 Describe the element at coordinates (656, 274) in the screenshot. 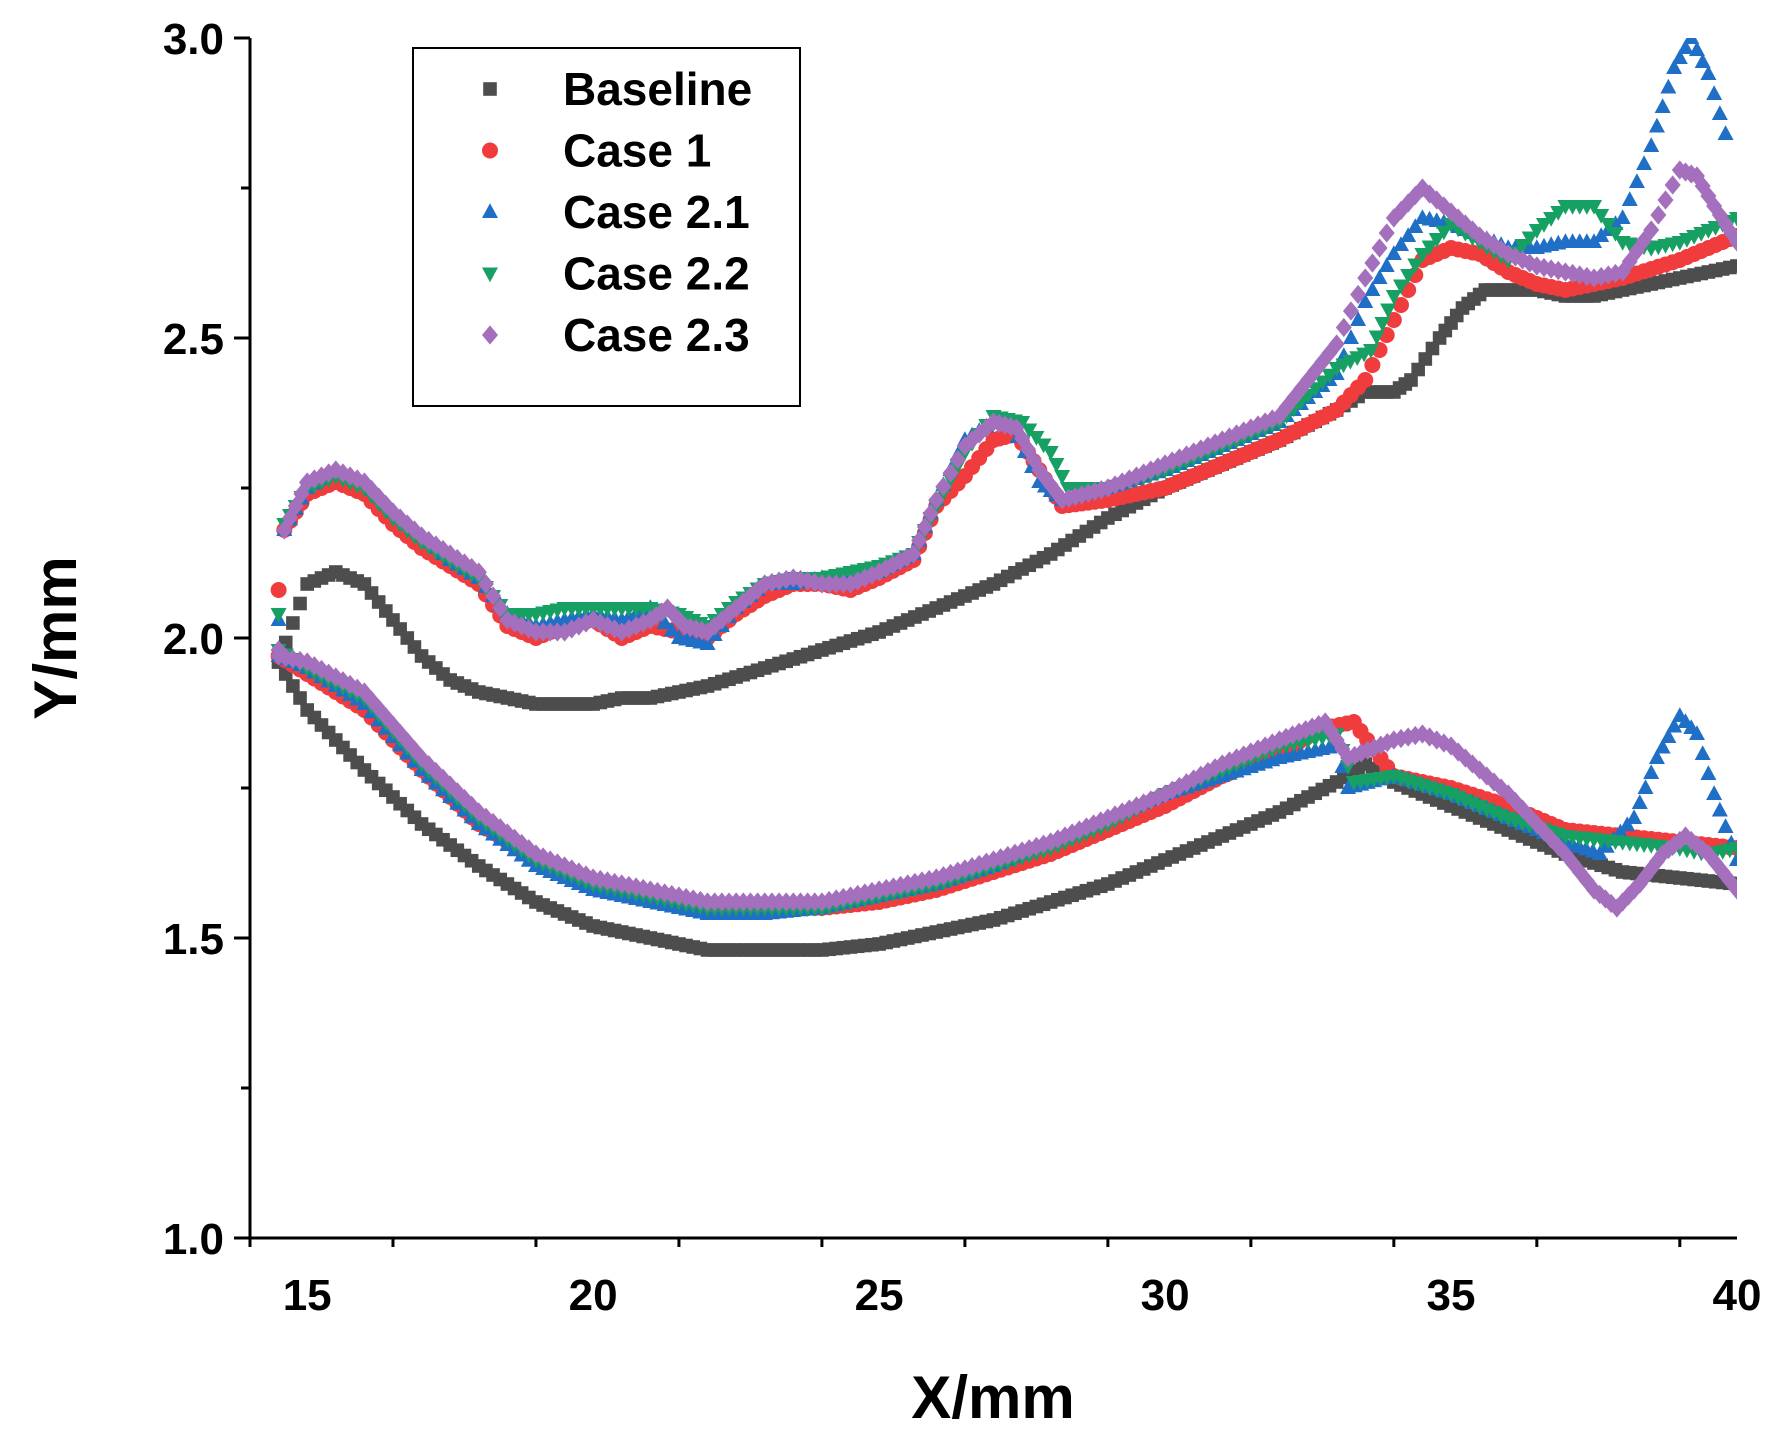

I see `legend-label: Case 2.2` at that location.